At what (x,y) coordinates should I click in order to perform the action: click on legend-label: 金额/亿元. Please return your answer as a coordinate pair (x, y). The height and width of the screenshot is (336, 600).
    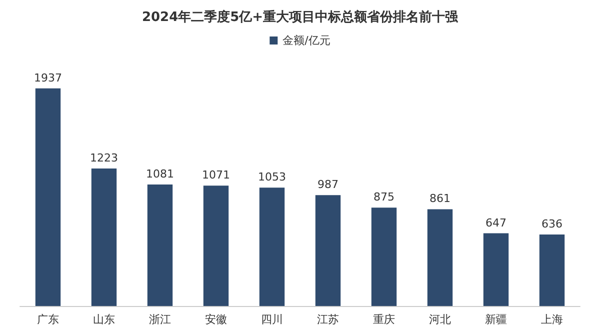
    Looking at the image, I should click on (306, 40).